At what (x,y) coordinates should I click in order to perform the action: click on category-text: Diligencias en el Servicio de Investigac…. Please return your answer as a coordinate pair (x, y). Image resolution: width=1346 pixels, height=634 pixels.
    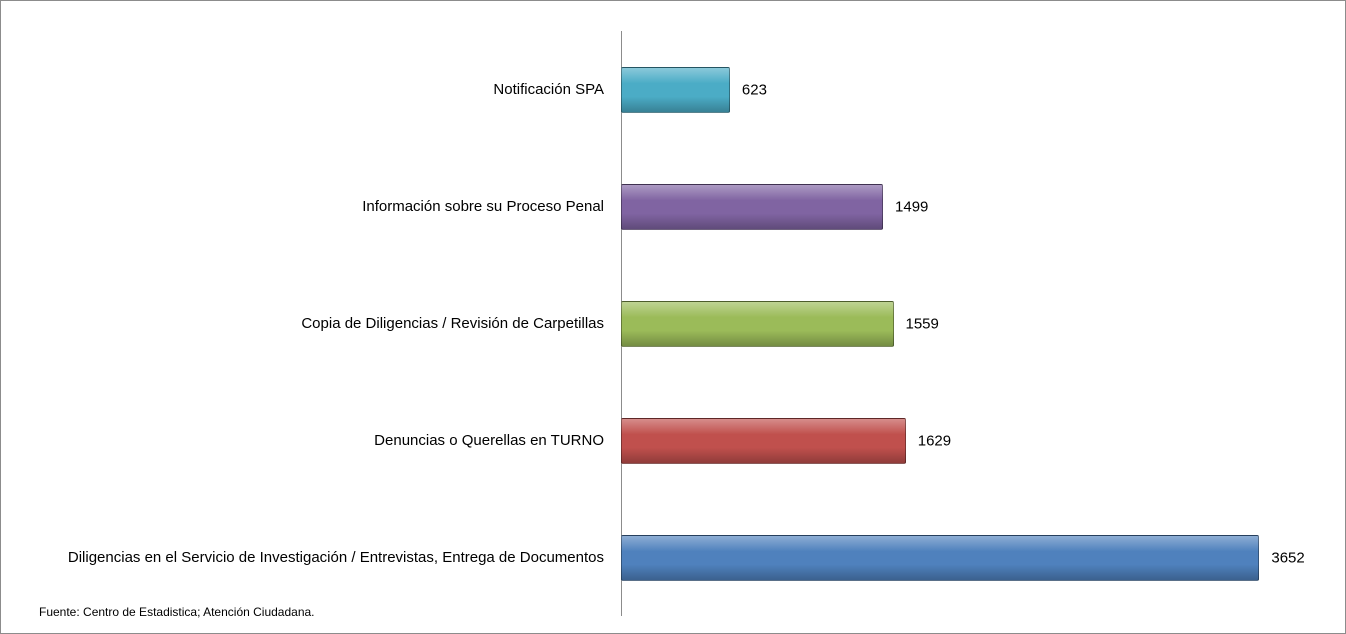
    Looking at the image, I should click on (335, 557).